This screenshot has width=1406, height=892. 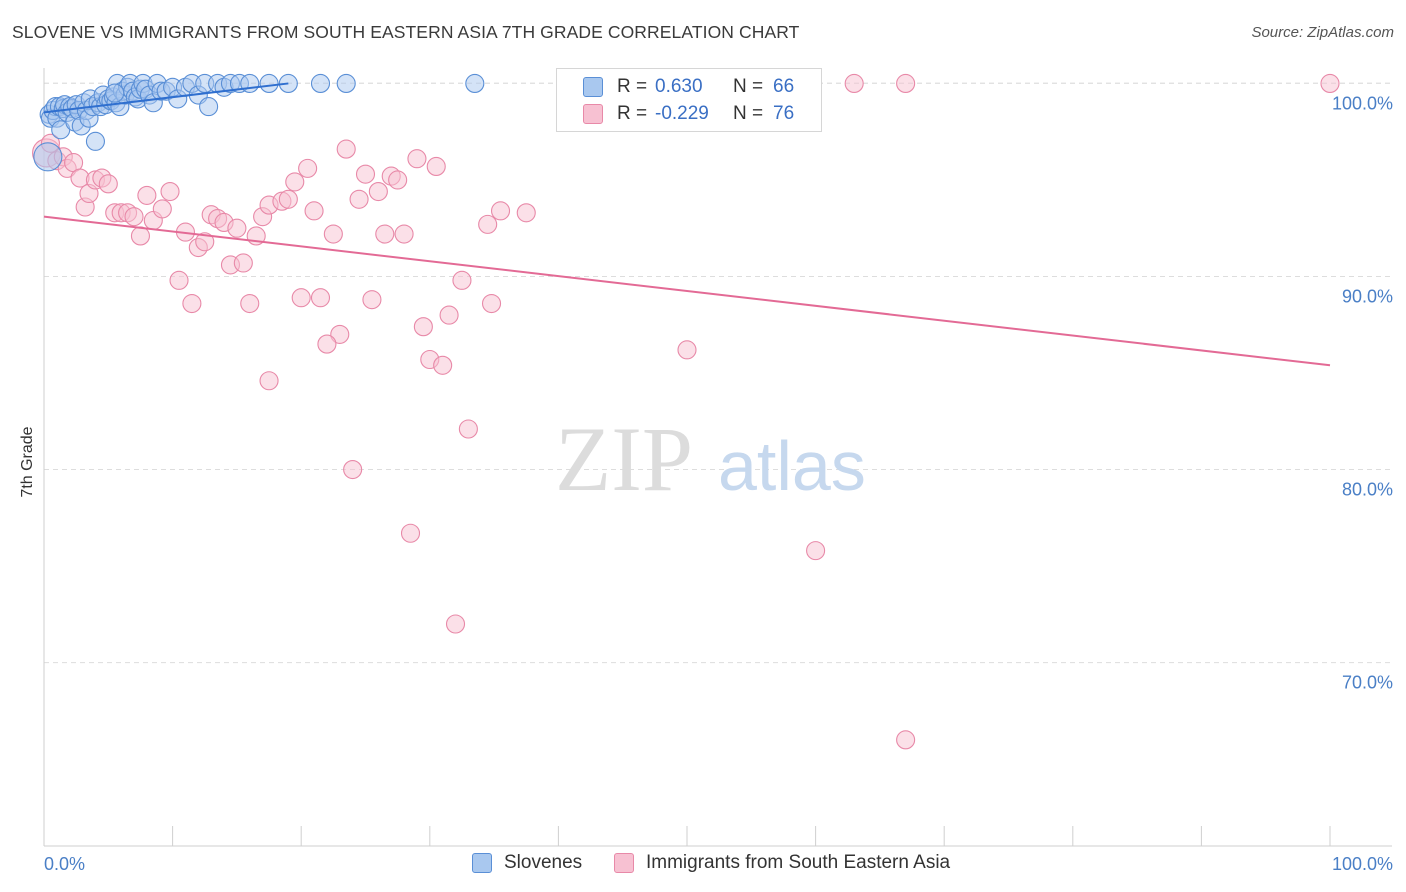 I want to click on correlation-legend: R = 0.630 N = 66 R = -0.229 N = 76, so click(x=689, y=100).